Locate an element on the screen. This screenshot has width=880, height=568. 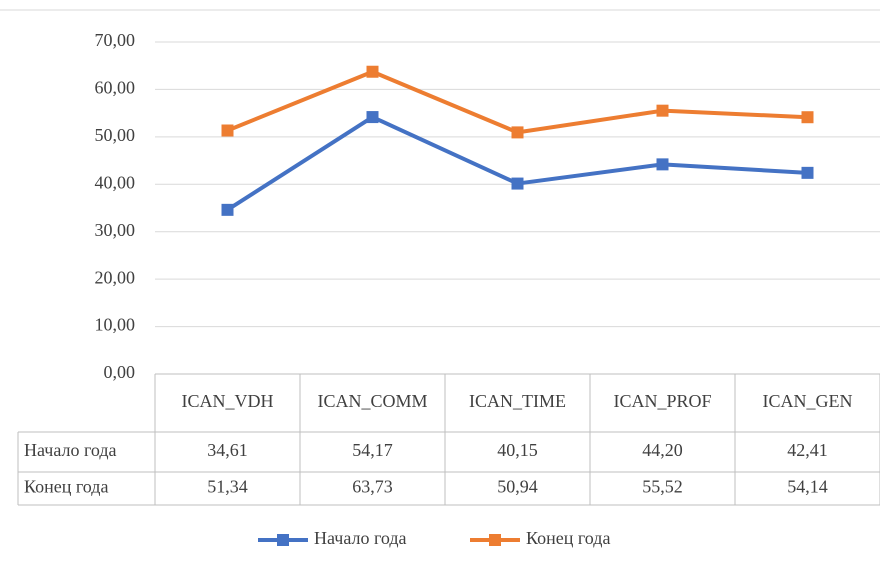
series-line is located at coordinates (517, 102).